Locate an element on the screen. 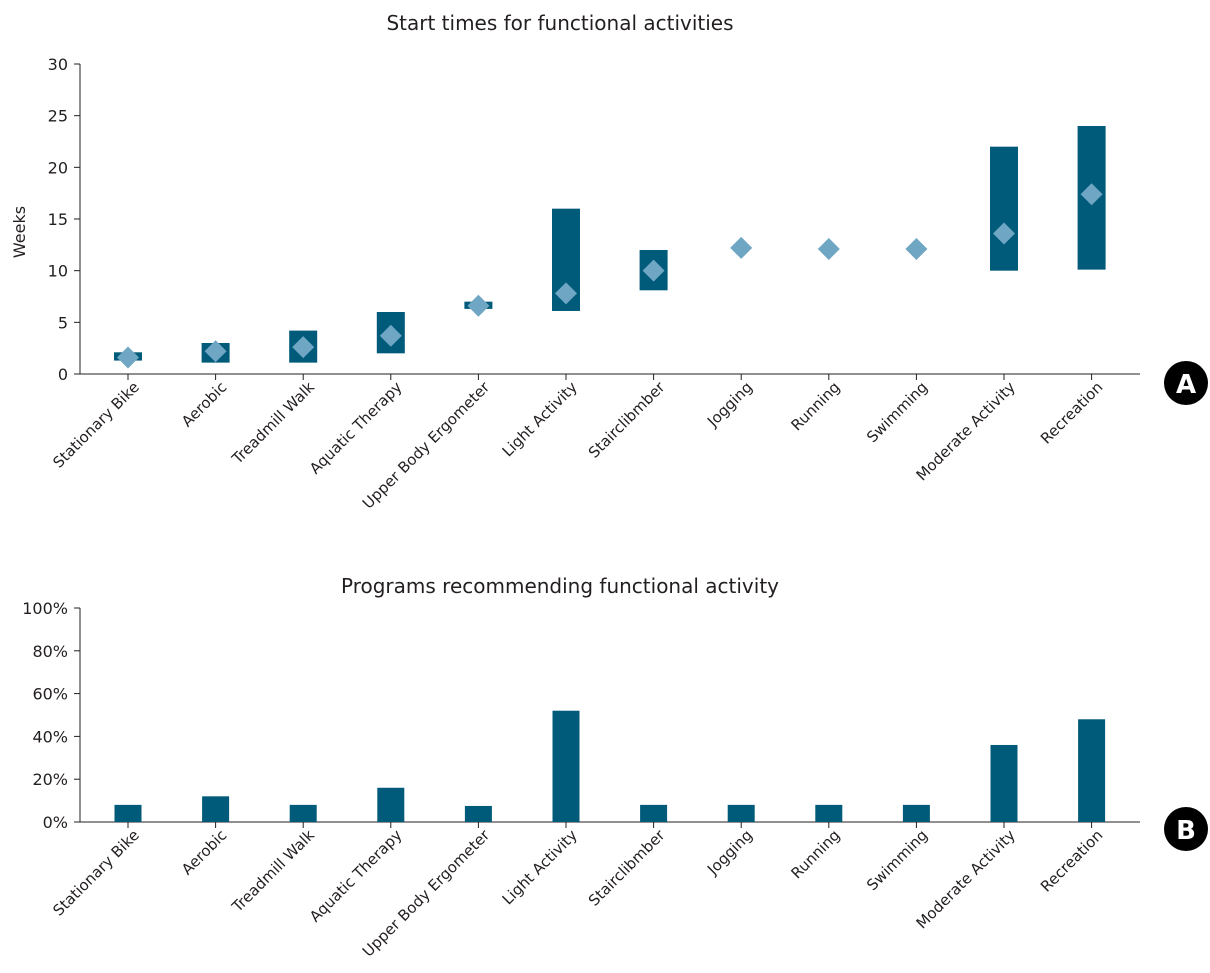 The width and height of the screenshot is (1210, 973). chart-a-x-tick-label: Aquatic Therapy is located at coordinates (356, 428).